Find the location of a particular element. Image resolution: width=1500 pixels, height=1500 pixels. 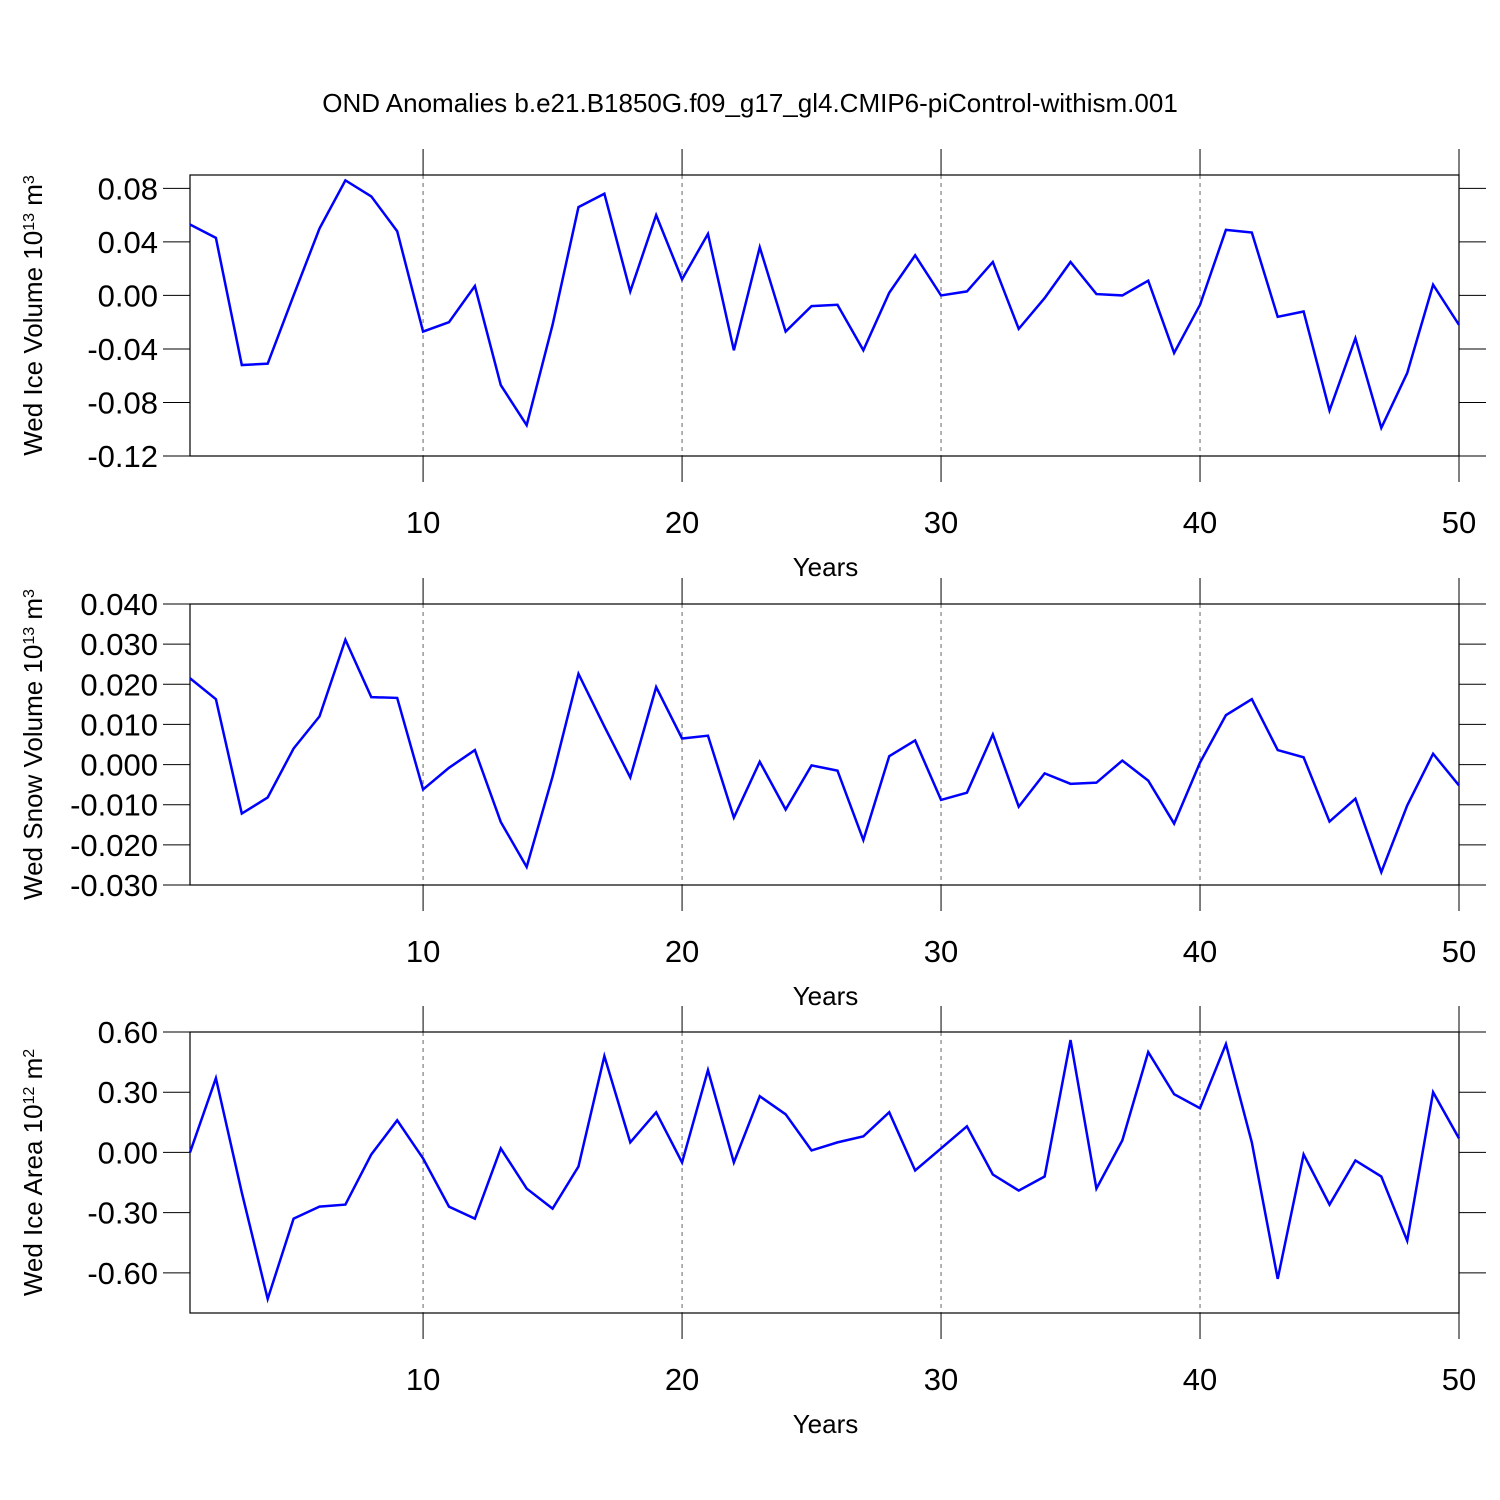

y-tick-label: 0.020 is located at coordinates (119, 684).